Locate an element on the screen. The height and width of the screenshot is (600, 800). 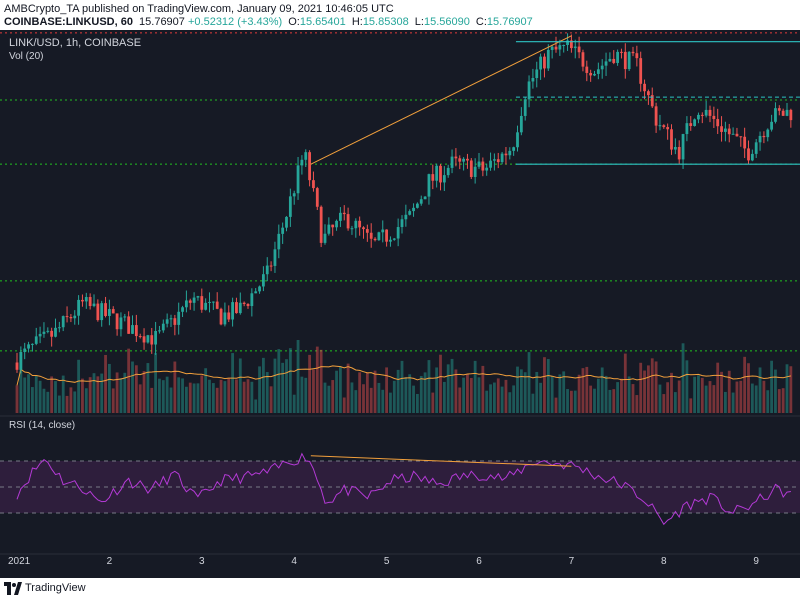
footer-brand: TradingView is located at coordinates (55, 588).